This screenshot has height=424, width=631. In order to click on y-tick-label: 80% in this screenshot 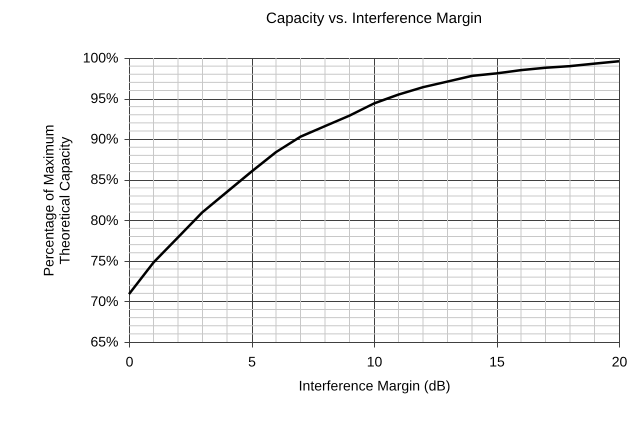, I will do `click(104, 220)`.